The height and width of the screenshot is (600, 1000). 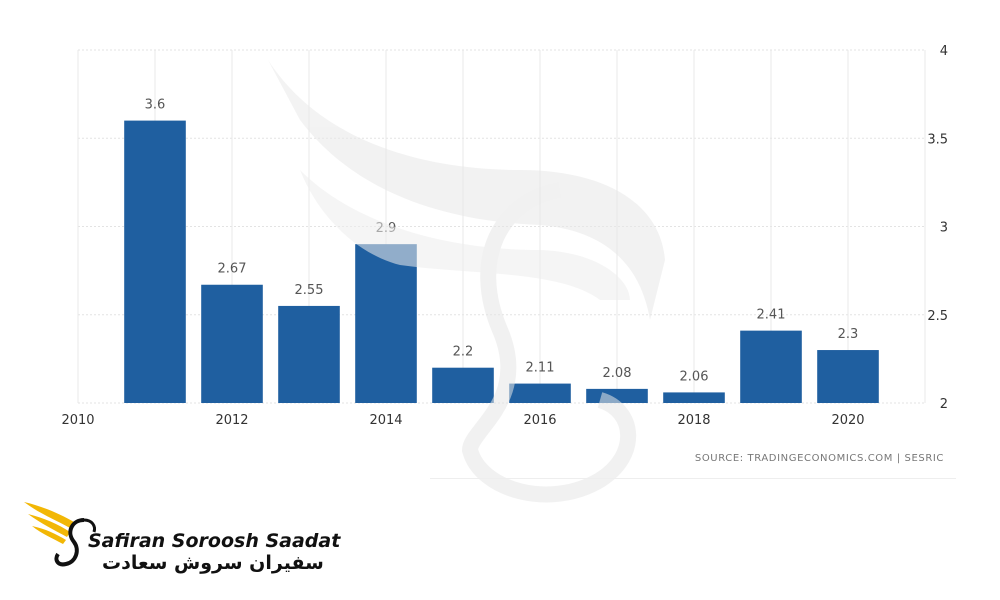 I want to click on data-label: 2.11, so click(x=540, y=368).